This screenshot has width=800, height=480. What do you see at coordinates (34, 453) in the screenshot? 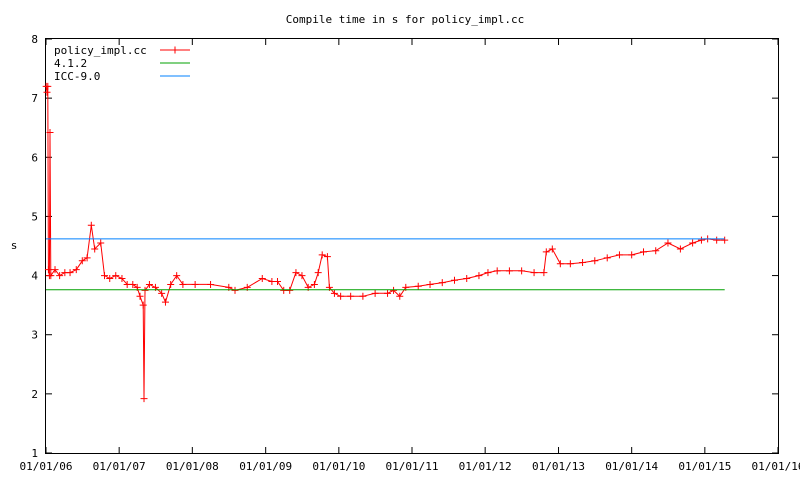
I see `y-tick-label: 1` at bounding box center [34, 453].